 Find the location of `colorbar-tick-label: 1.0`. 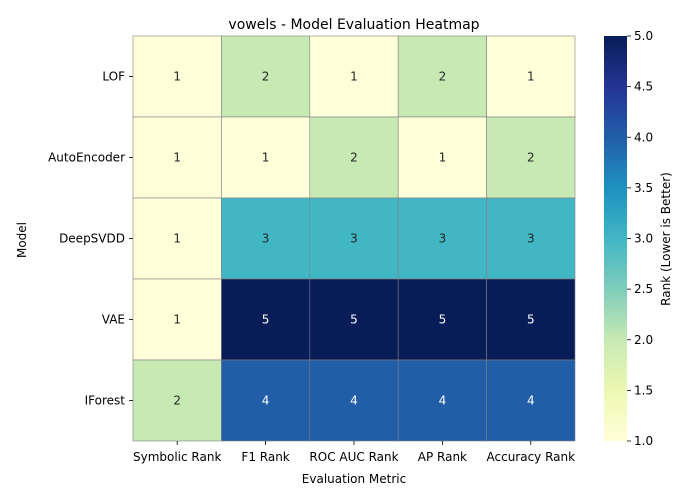

colorbar-tick-label: 1.0 is located at coordinates (643, 441).